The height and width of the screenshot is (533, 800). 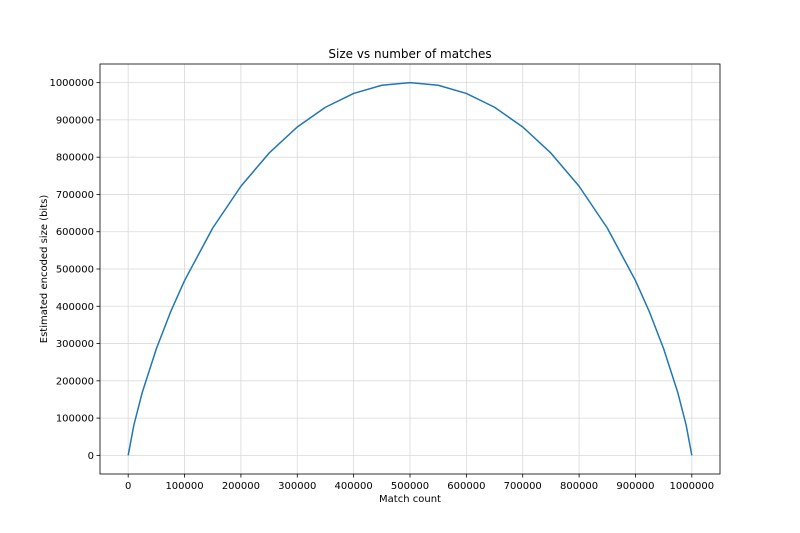 What do you see at coordinates (75, 307) in the screenshot?
I see `y-tick-label: 400000` at bounding box center [75, 307].